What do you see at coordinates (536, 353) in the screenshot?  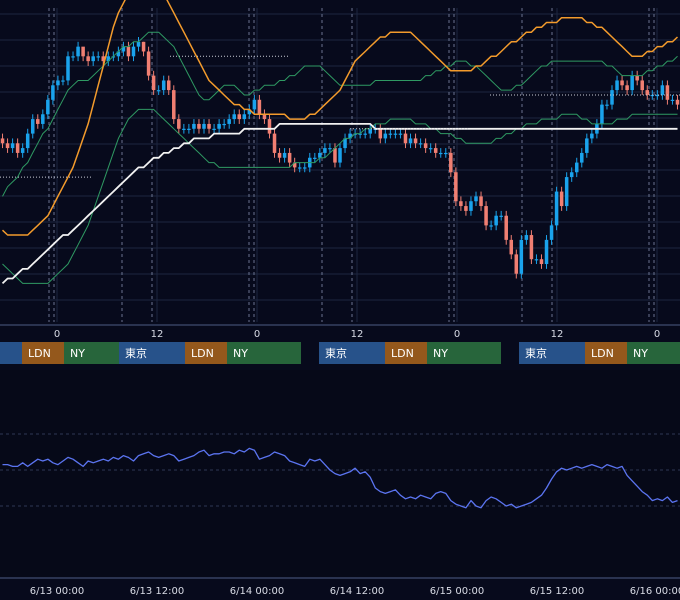 I see `session-box-label: 東京` at bounding box center [536, 353].